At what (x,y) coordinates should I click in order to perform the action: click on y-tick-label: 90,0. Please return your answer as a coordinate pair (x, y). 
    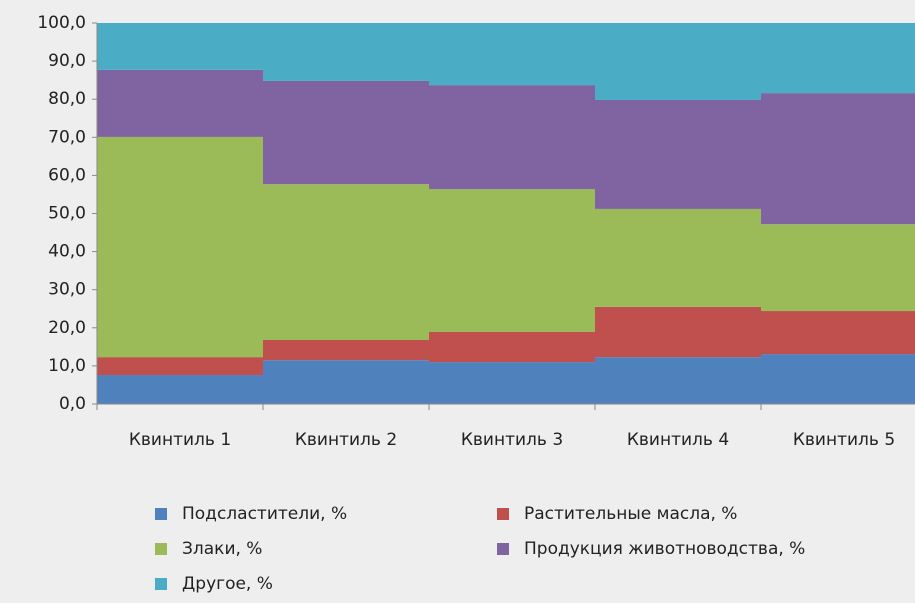
    Looking at the image, I should click on (67, 61).